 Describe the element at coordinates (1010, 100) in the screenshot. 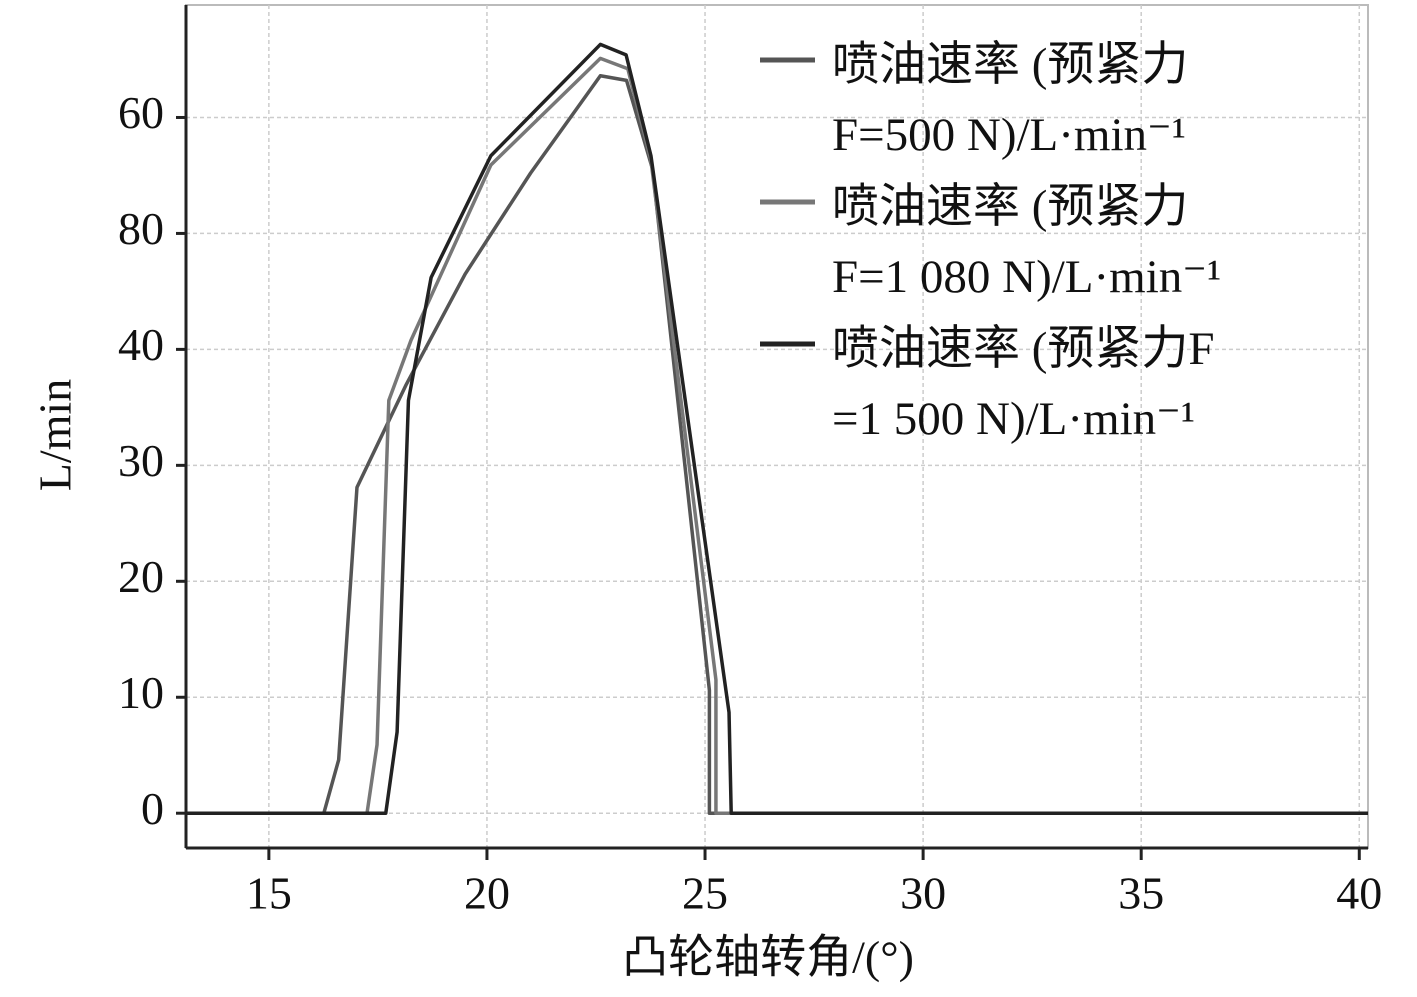

I see `legend-entry: 喷油速率 (预紧力 F=500 N)/L·min⁻¹` at that location.